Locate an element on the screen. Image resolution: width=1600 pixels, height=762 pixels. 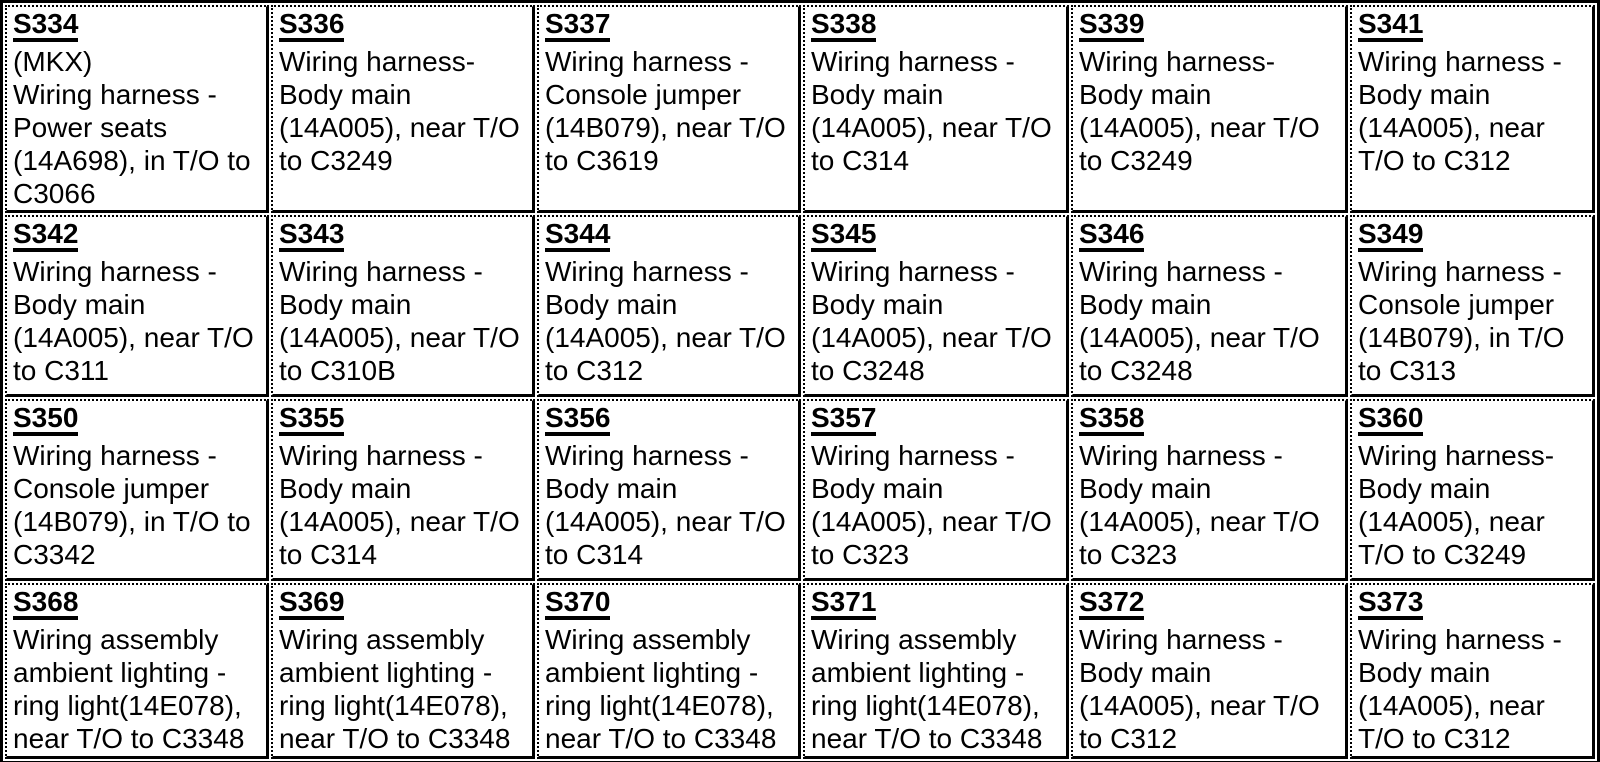
splice-code-link: S339 is located at coordinates (1112, 26).